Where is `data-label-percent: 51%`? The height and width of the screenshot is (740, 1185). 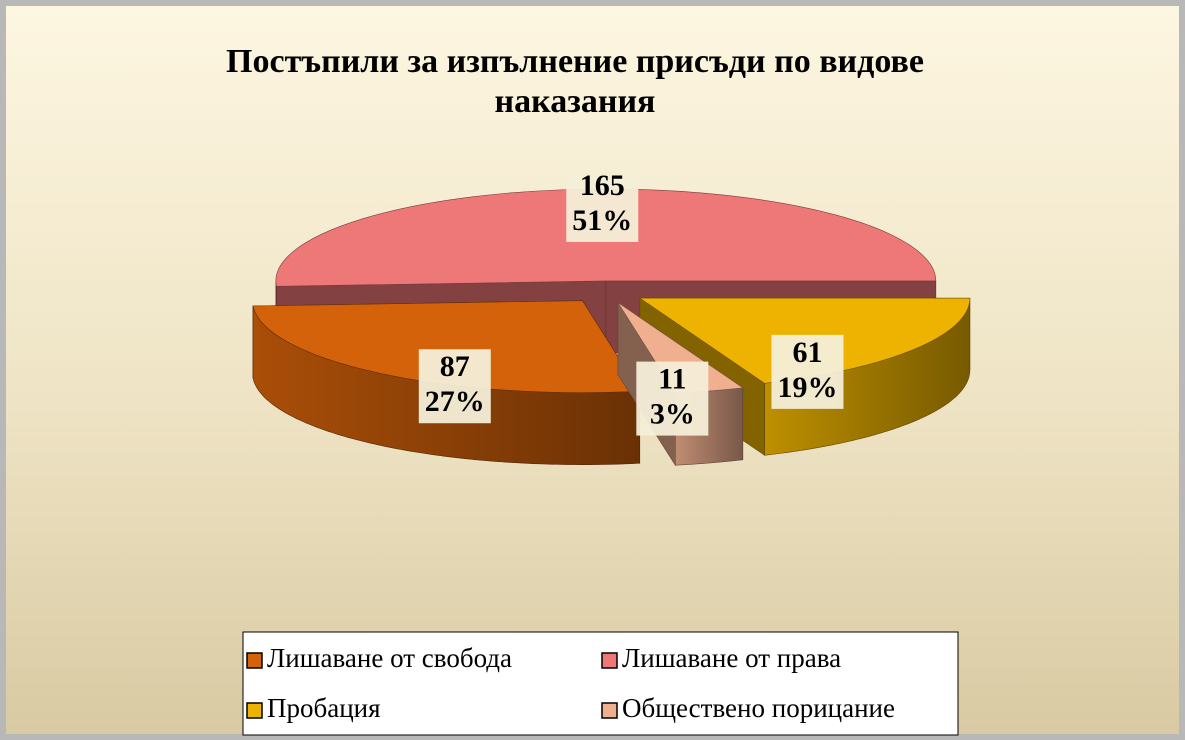 data-label-percent: 51% is located at coordinates (602, 220).